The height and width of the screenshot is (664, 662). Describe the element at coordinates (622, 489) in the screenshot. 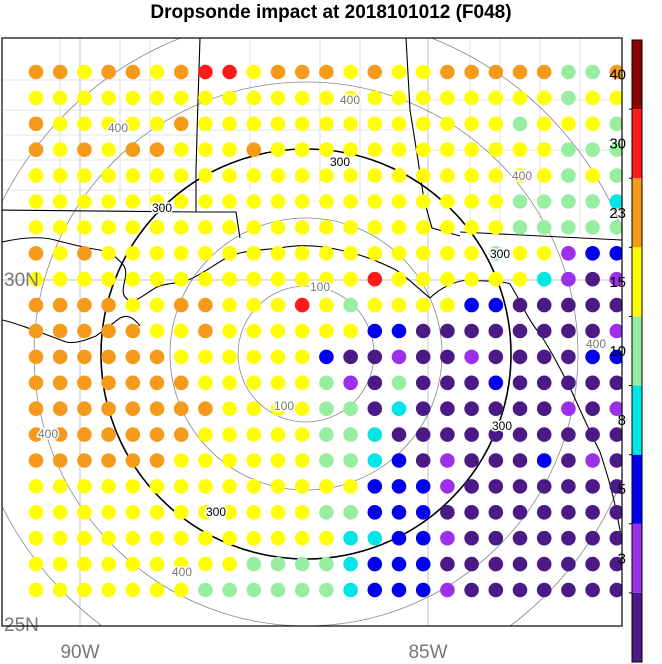

I see `colorbar-label: 5` at that location.